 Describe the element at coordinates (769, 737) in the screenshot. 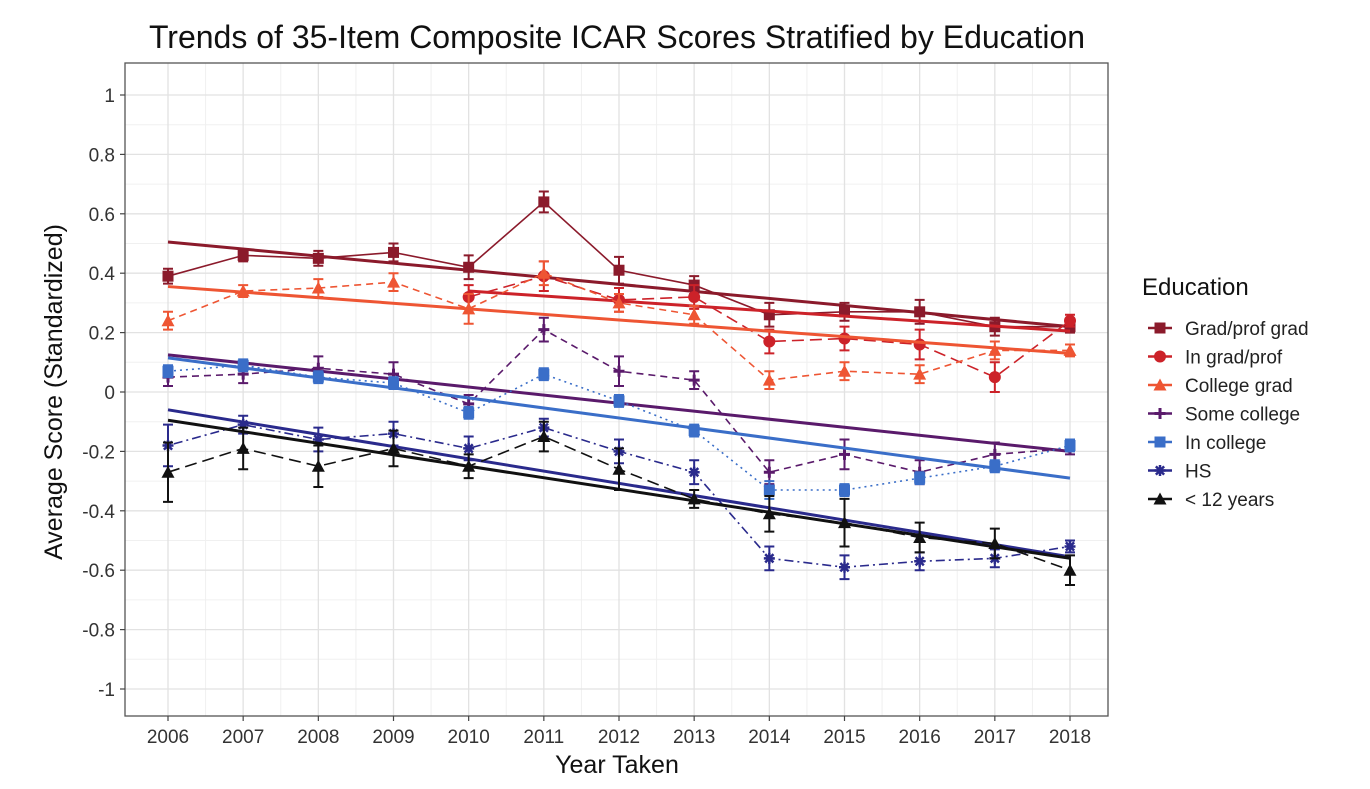

I see `x-tick-label: 2014` at that location.